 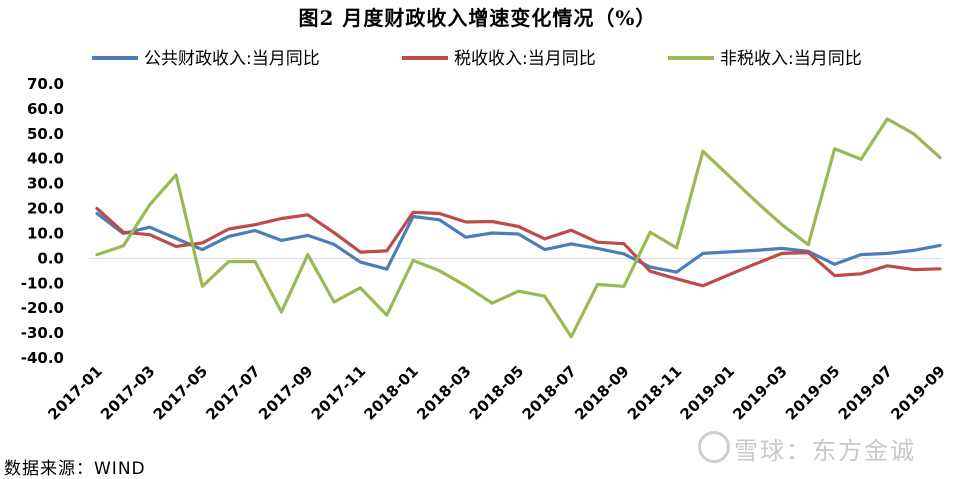 What do you see at coordinates (791, 59) in the screenshot?
I see `legend-label-3: 非税收入:当月同比` at bounding box center [791, 59].